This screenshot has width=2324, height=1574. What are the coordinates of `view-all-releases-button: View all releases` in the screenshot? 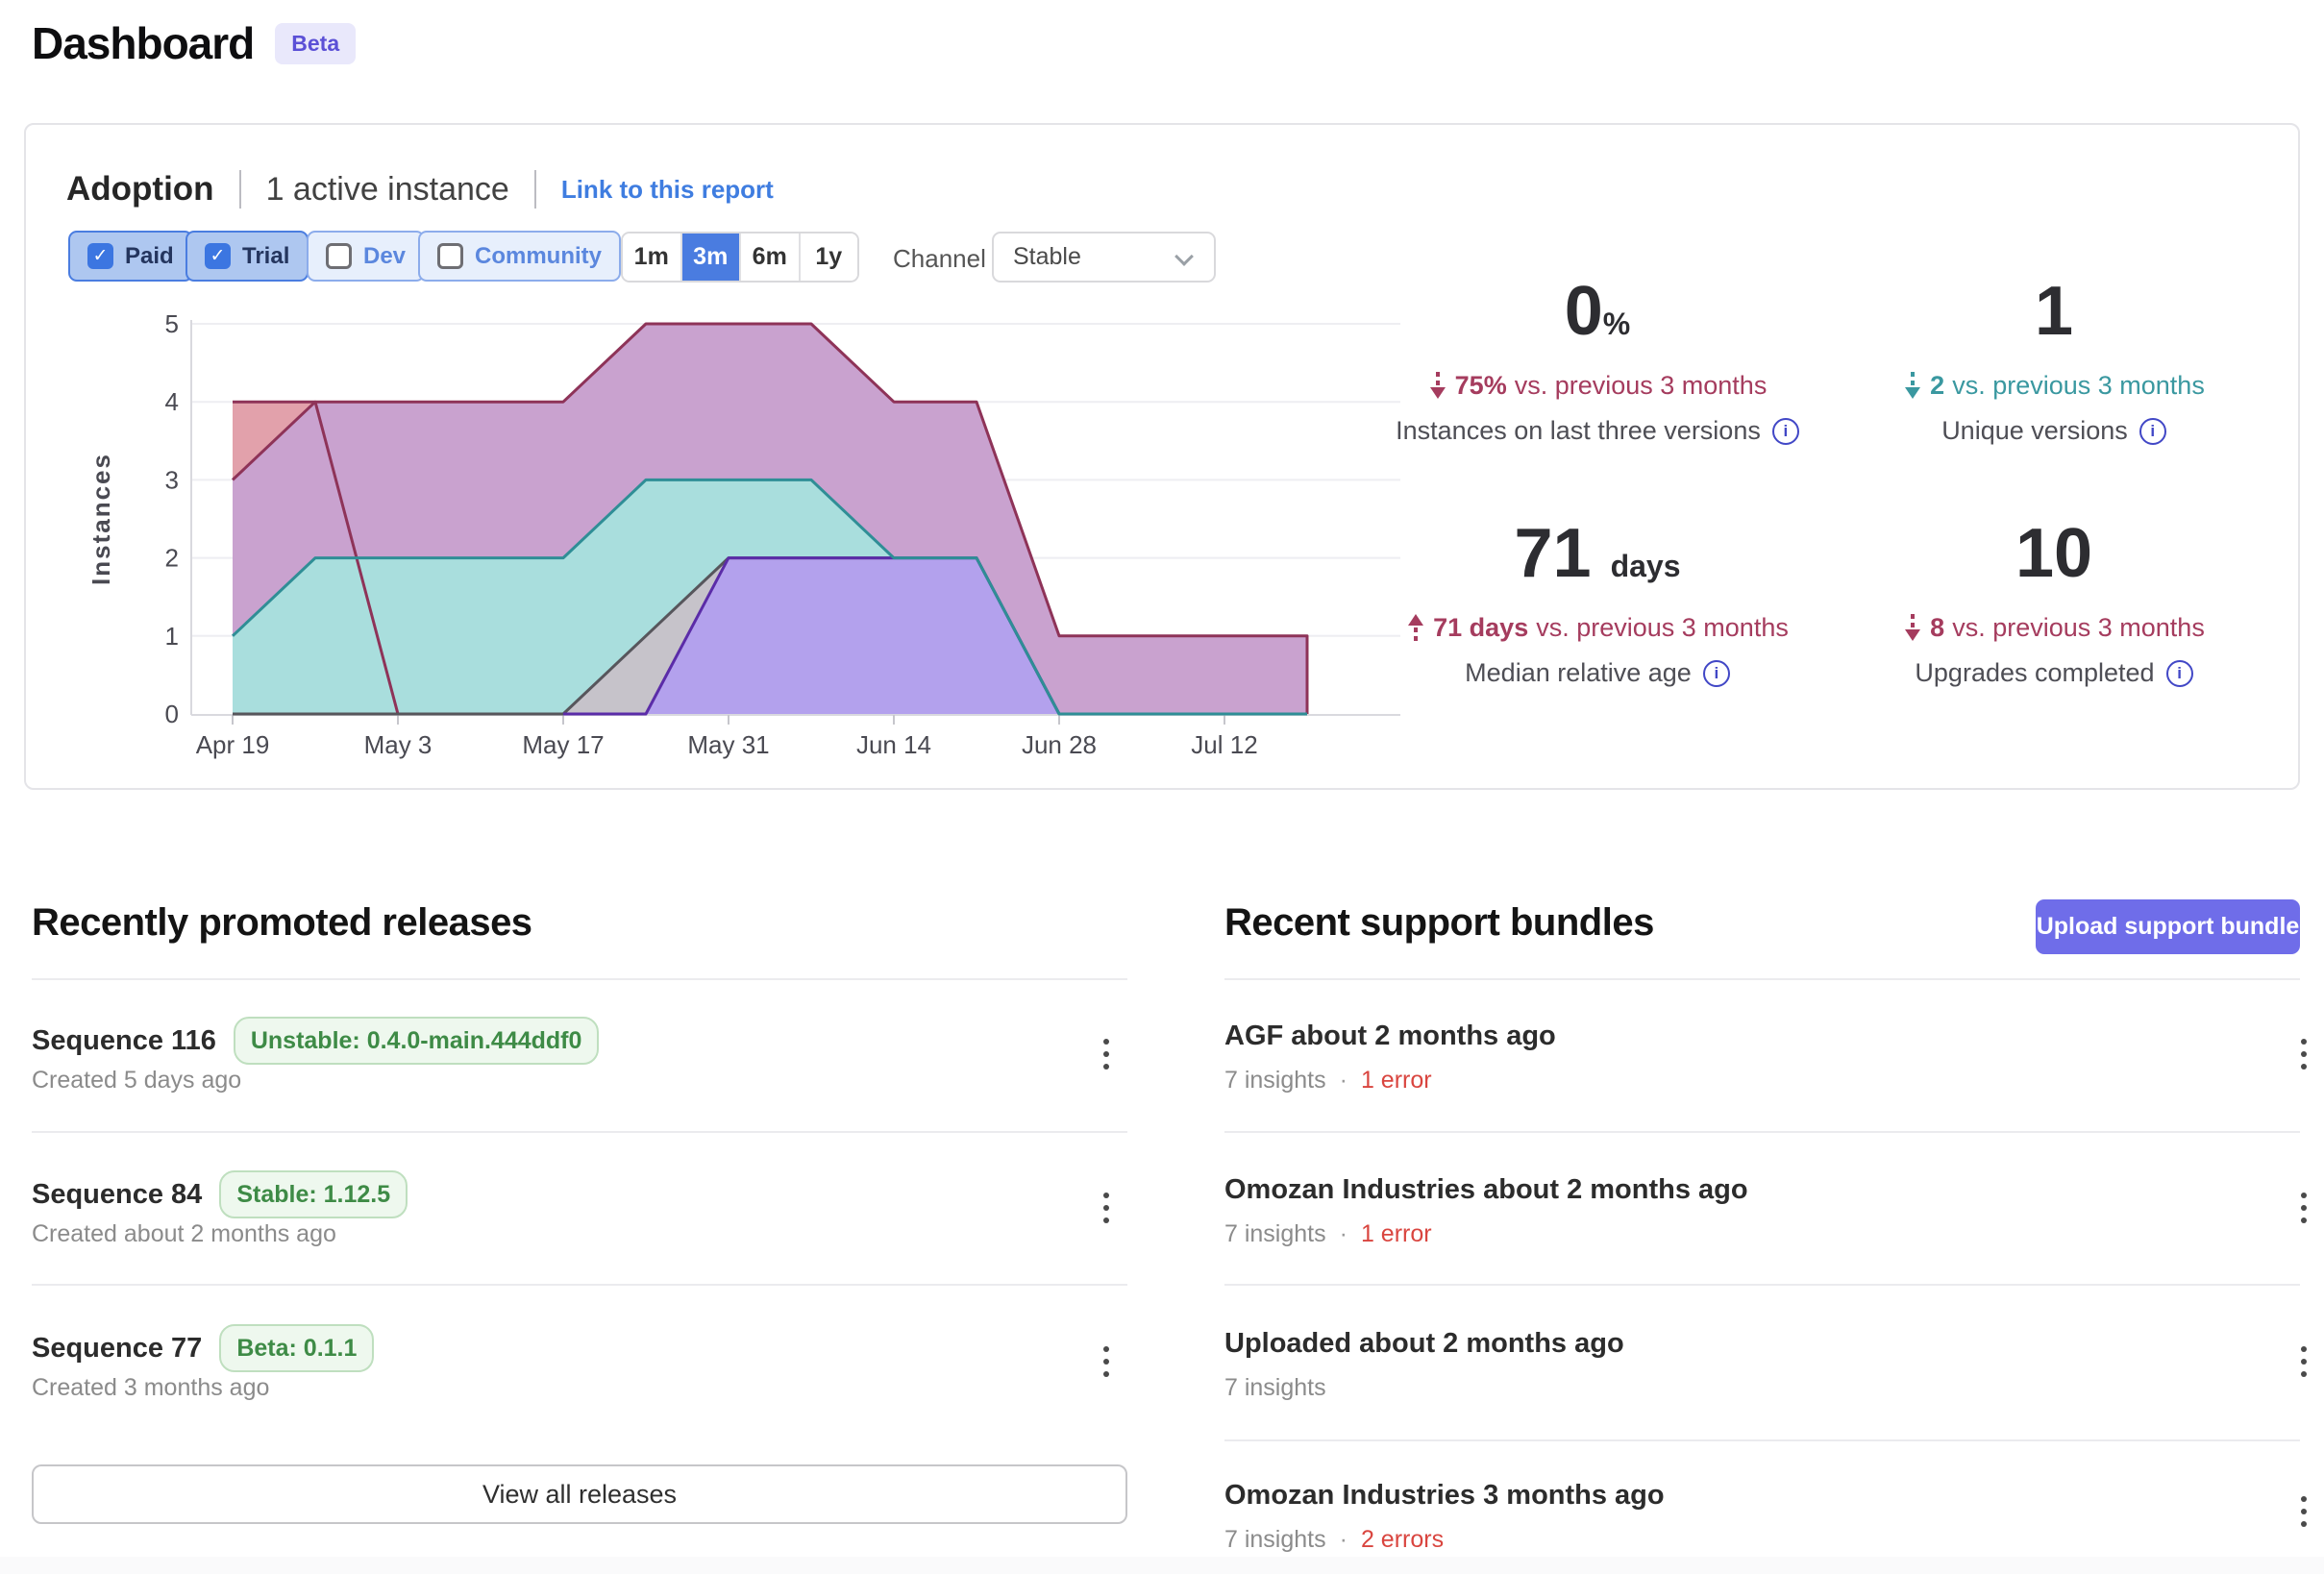 It's located at (579, 1494).